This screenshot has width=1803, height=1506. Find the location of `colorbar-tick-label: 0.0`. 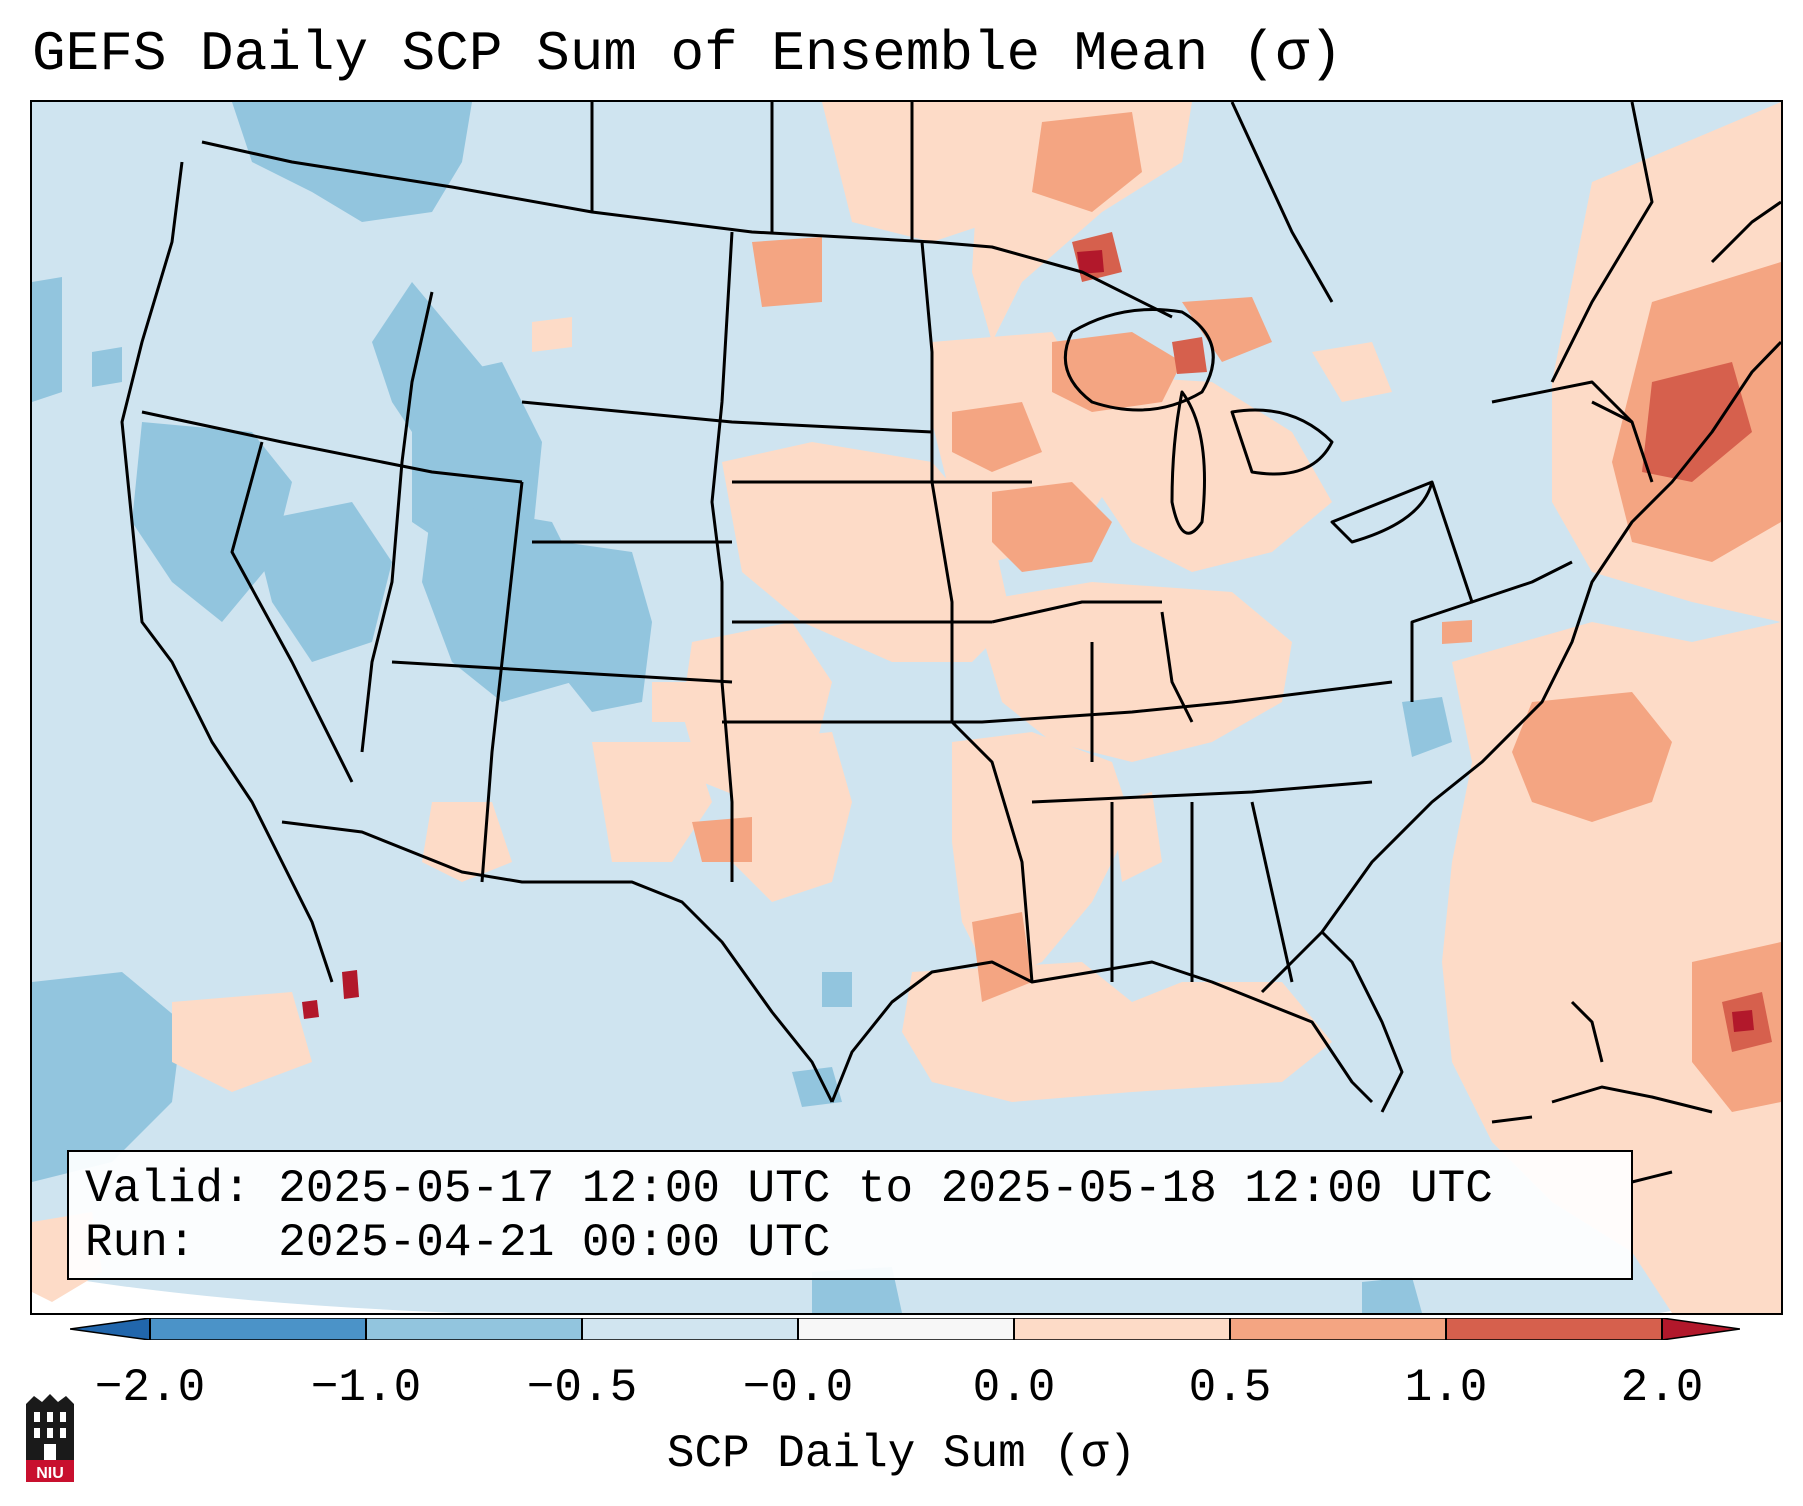

colorbar-tick-label: 0.0 is located at coordinates (1014, 1388).